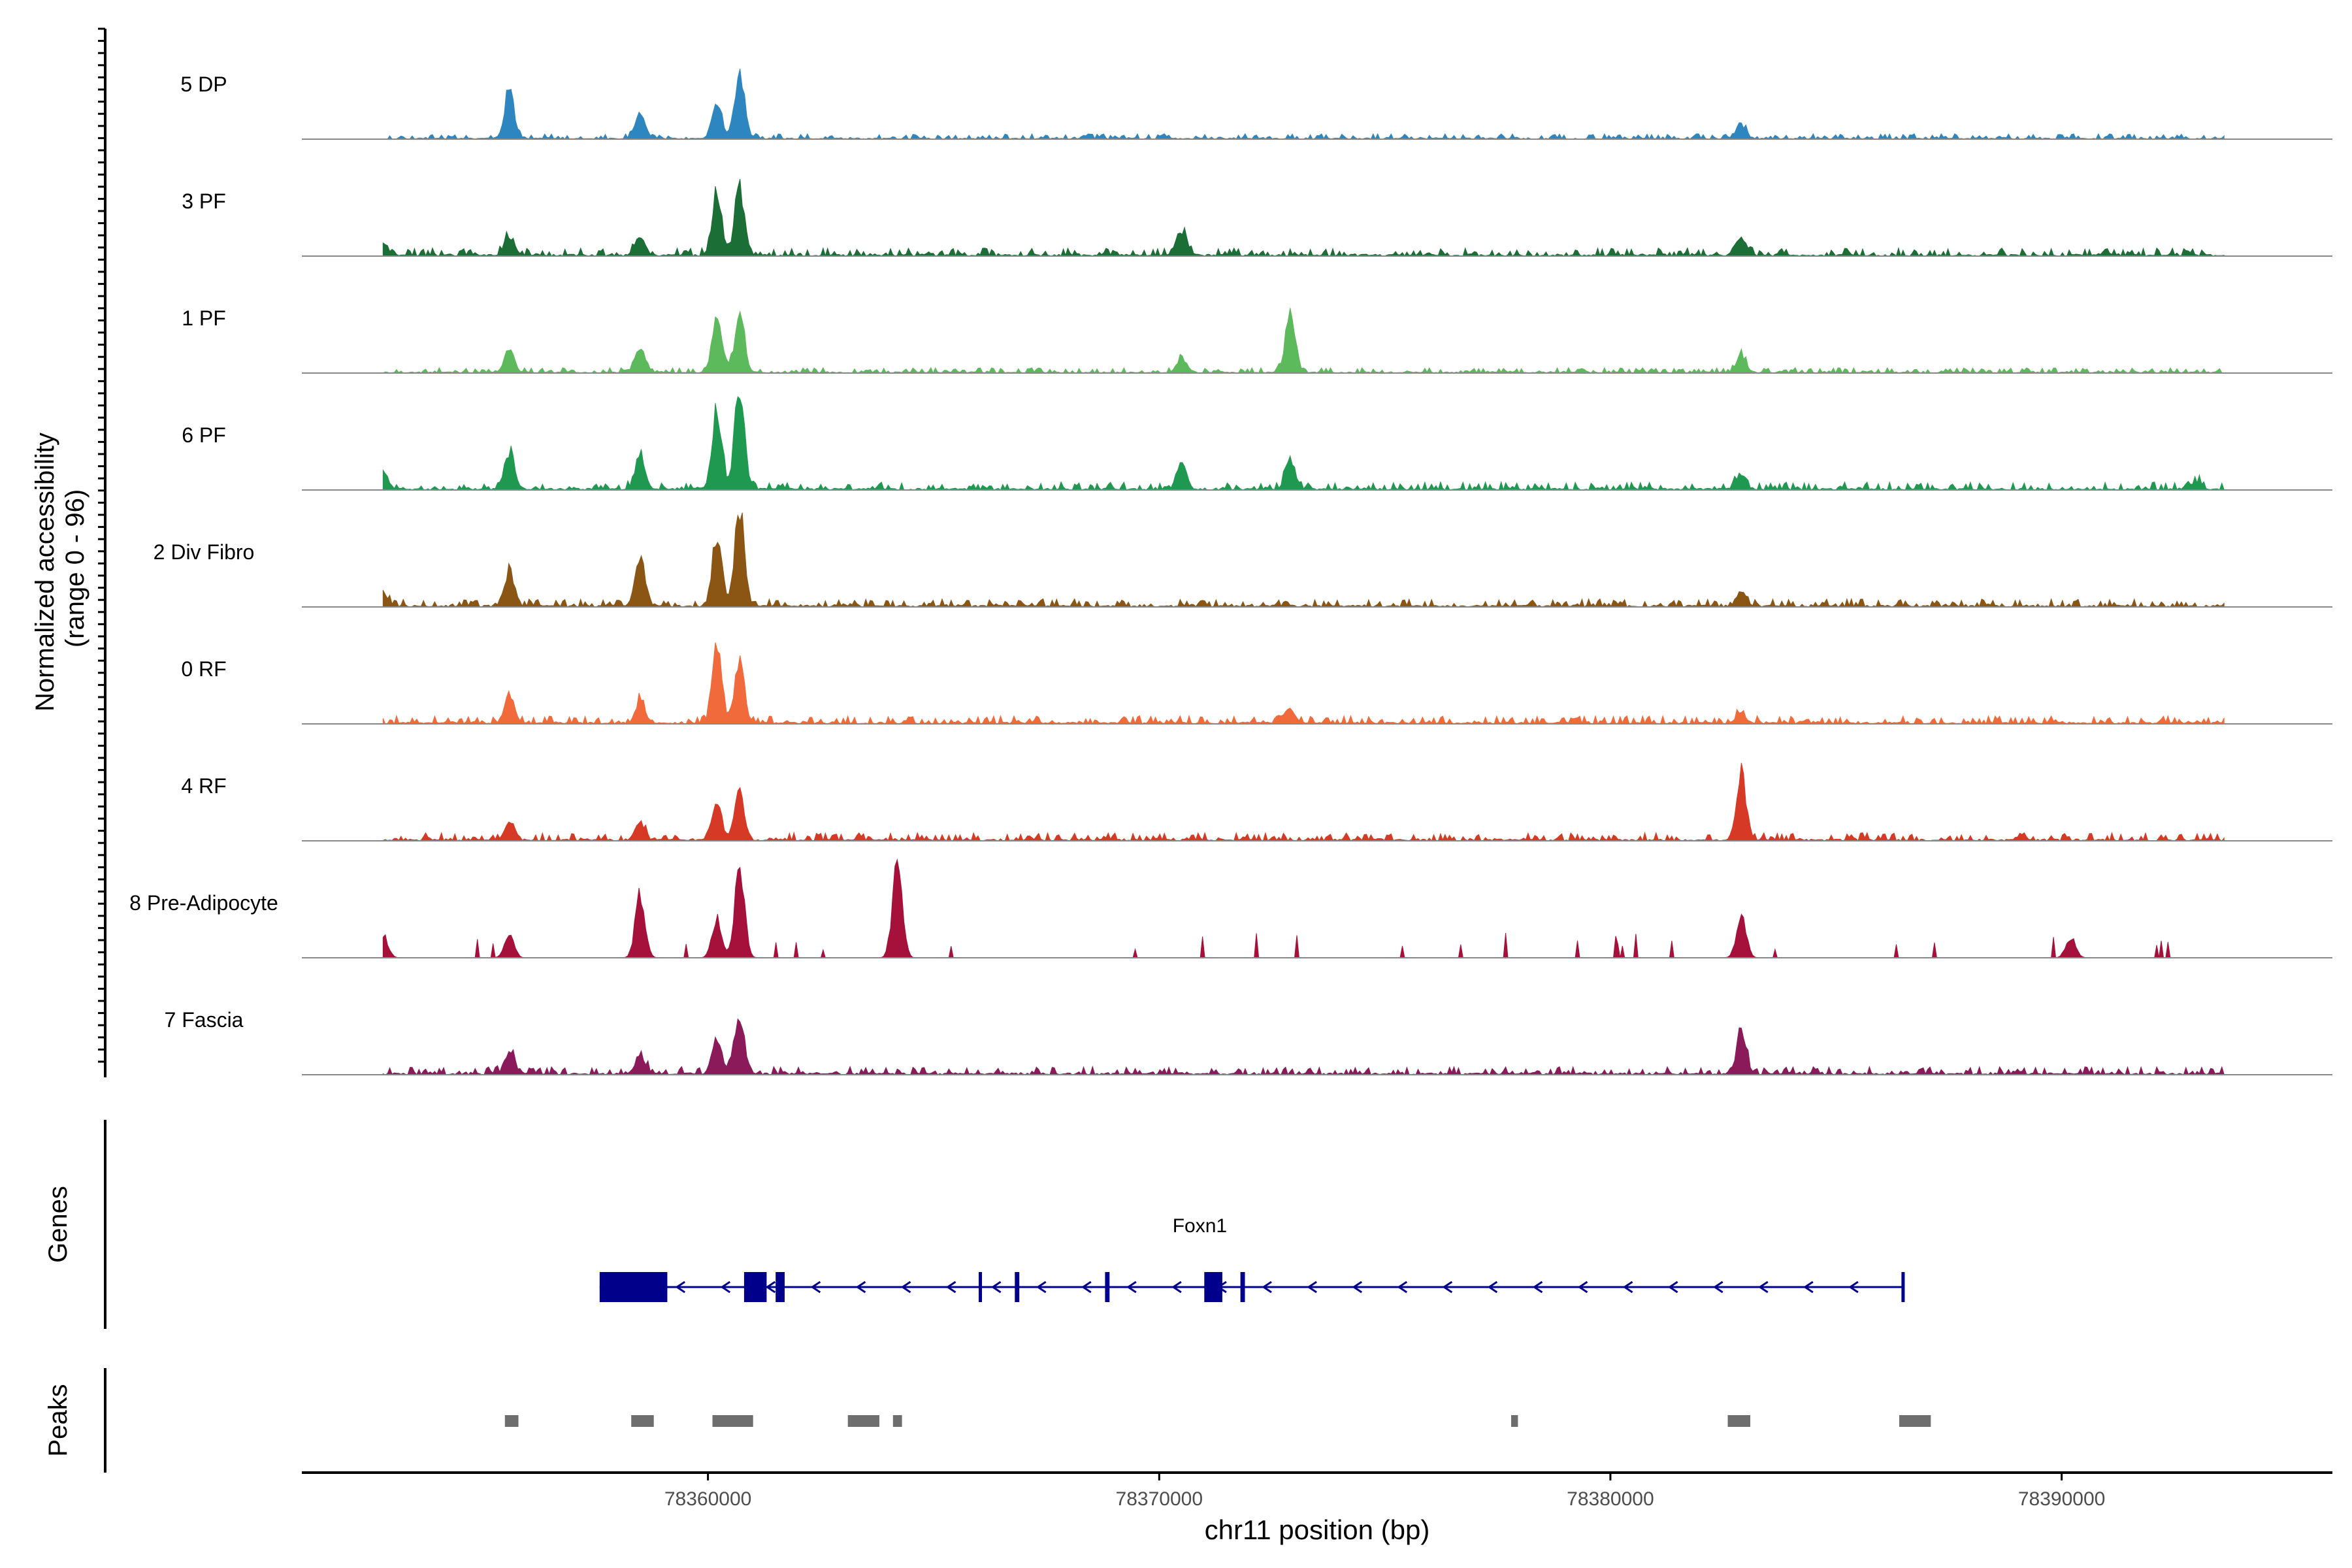 The image size is (2352, 1568). I want to click on track-7-fascia: 7 Fascia, so click(1248, 1042).